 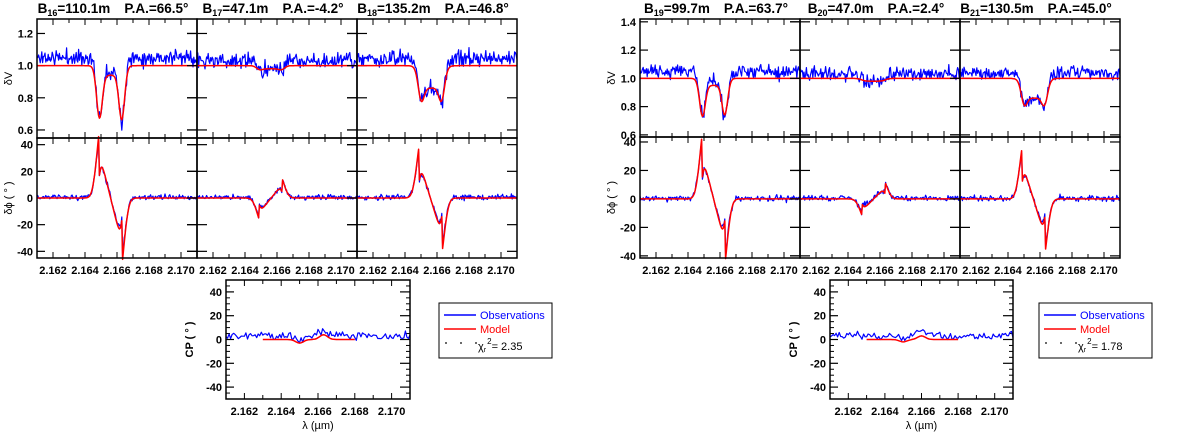 I want to click on panel-title: B18=135.2m P.A.=46.8°, so click(x=433, y=9).